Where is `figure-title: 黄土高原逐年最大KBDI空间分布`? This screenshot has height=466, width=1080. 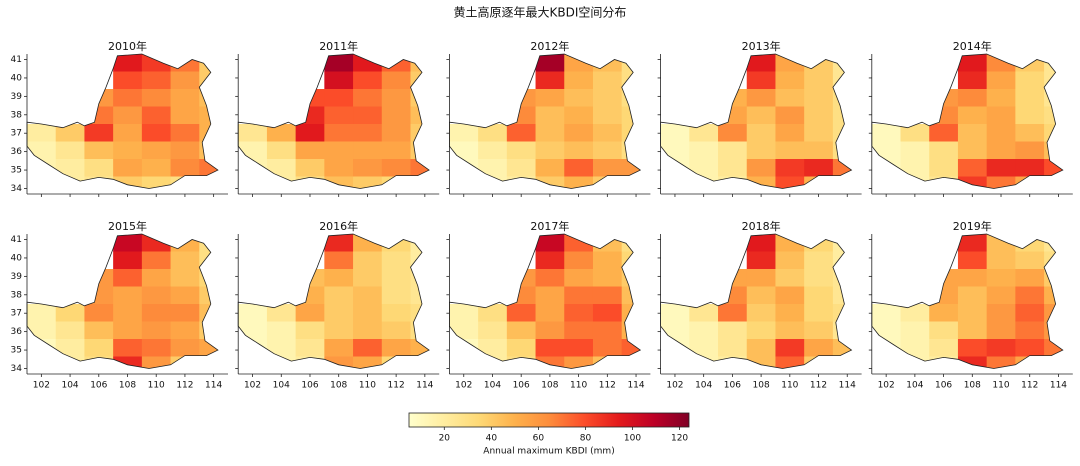
figure-title: 黄土高原逐年最大KBDI空间分布 is located at coordinates (540, 12).